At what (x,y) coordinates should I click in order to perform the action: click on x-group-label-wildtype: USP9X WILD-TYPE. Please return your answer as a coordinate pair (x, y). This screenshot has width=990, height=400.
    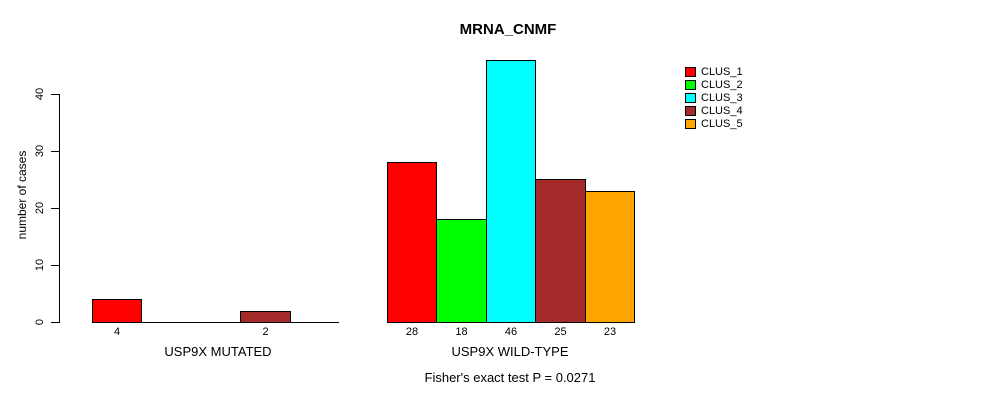
    Looking at the image, I should click on (510, 351).